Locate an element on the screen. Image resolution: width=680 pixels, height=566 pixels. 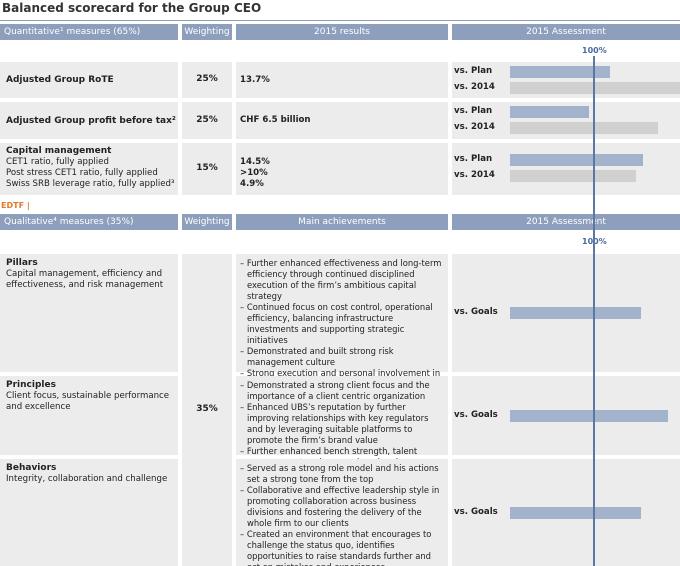
measure: Pillars is located at coordinates (22, 263).